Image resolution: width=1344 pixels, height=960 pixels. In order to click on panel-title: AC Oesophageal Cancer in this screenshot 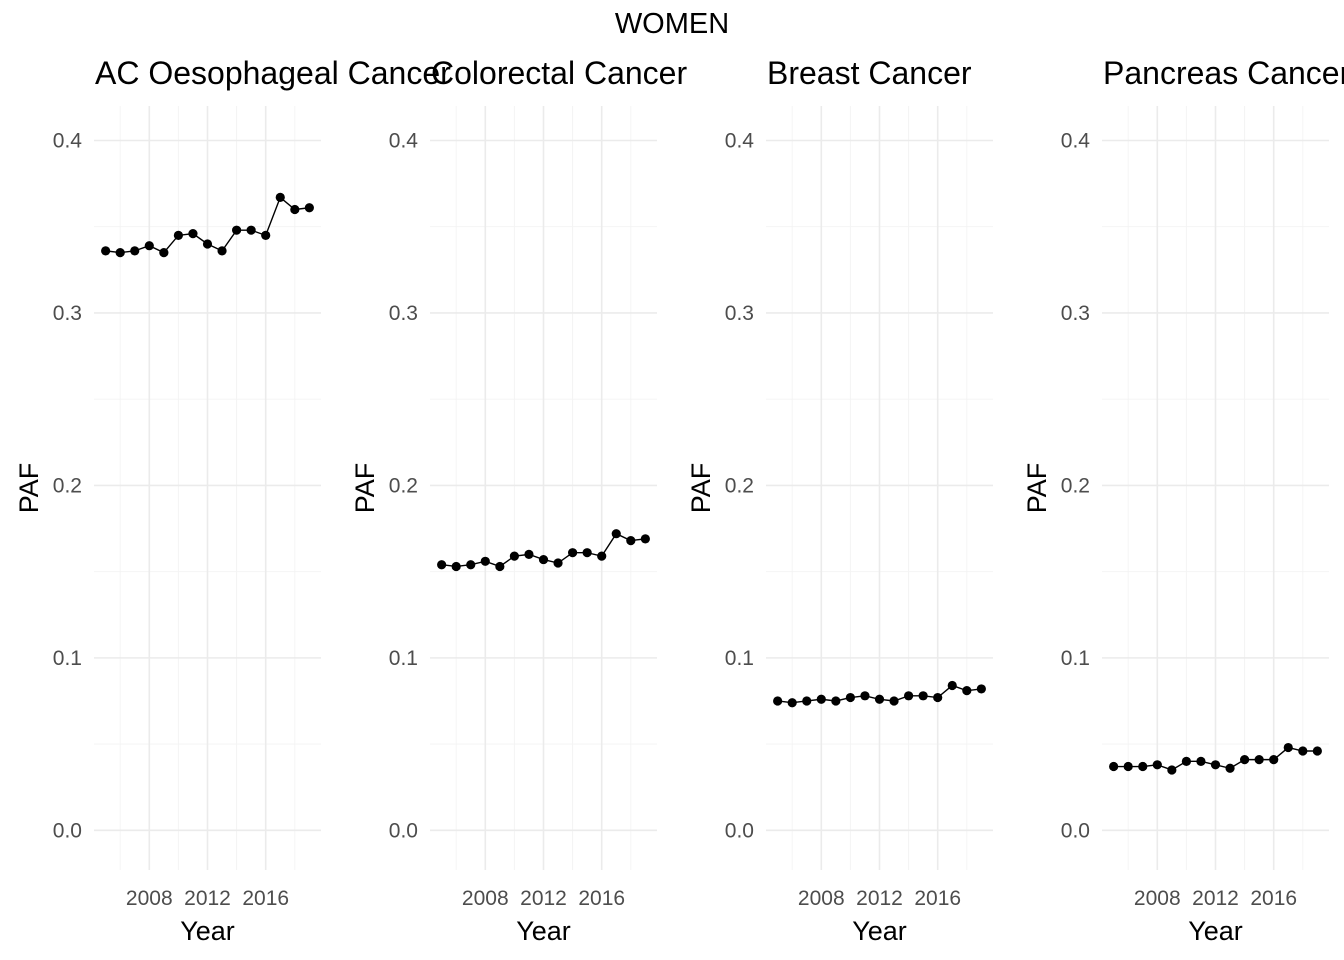, I will do `click(273, 73)`.